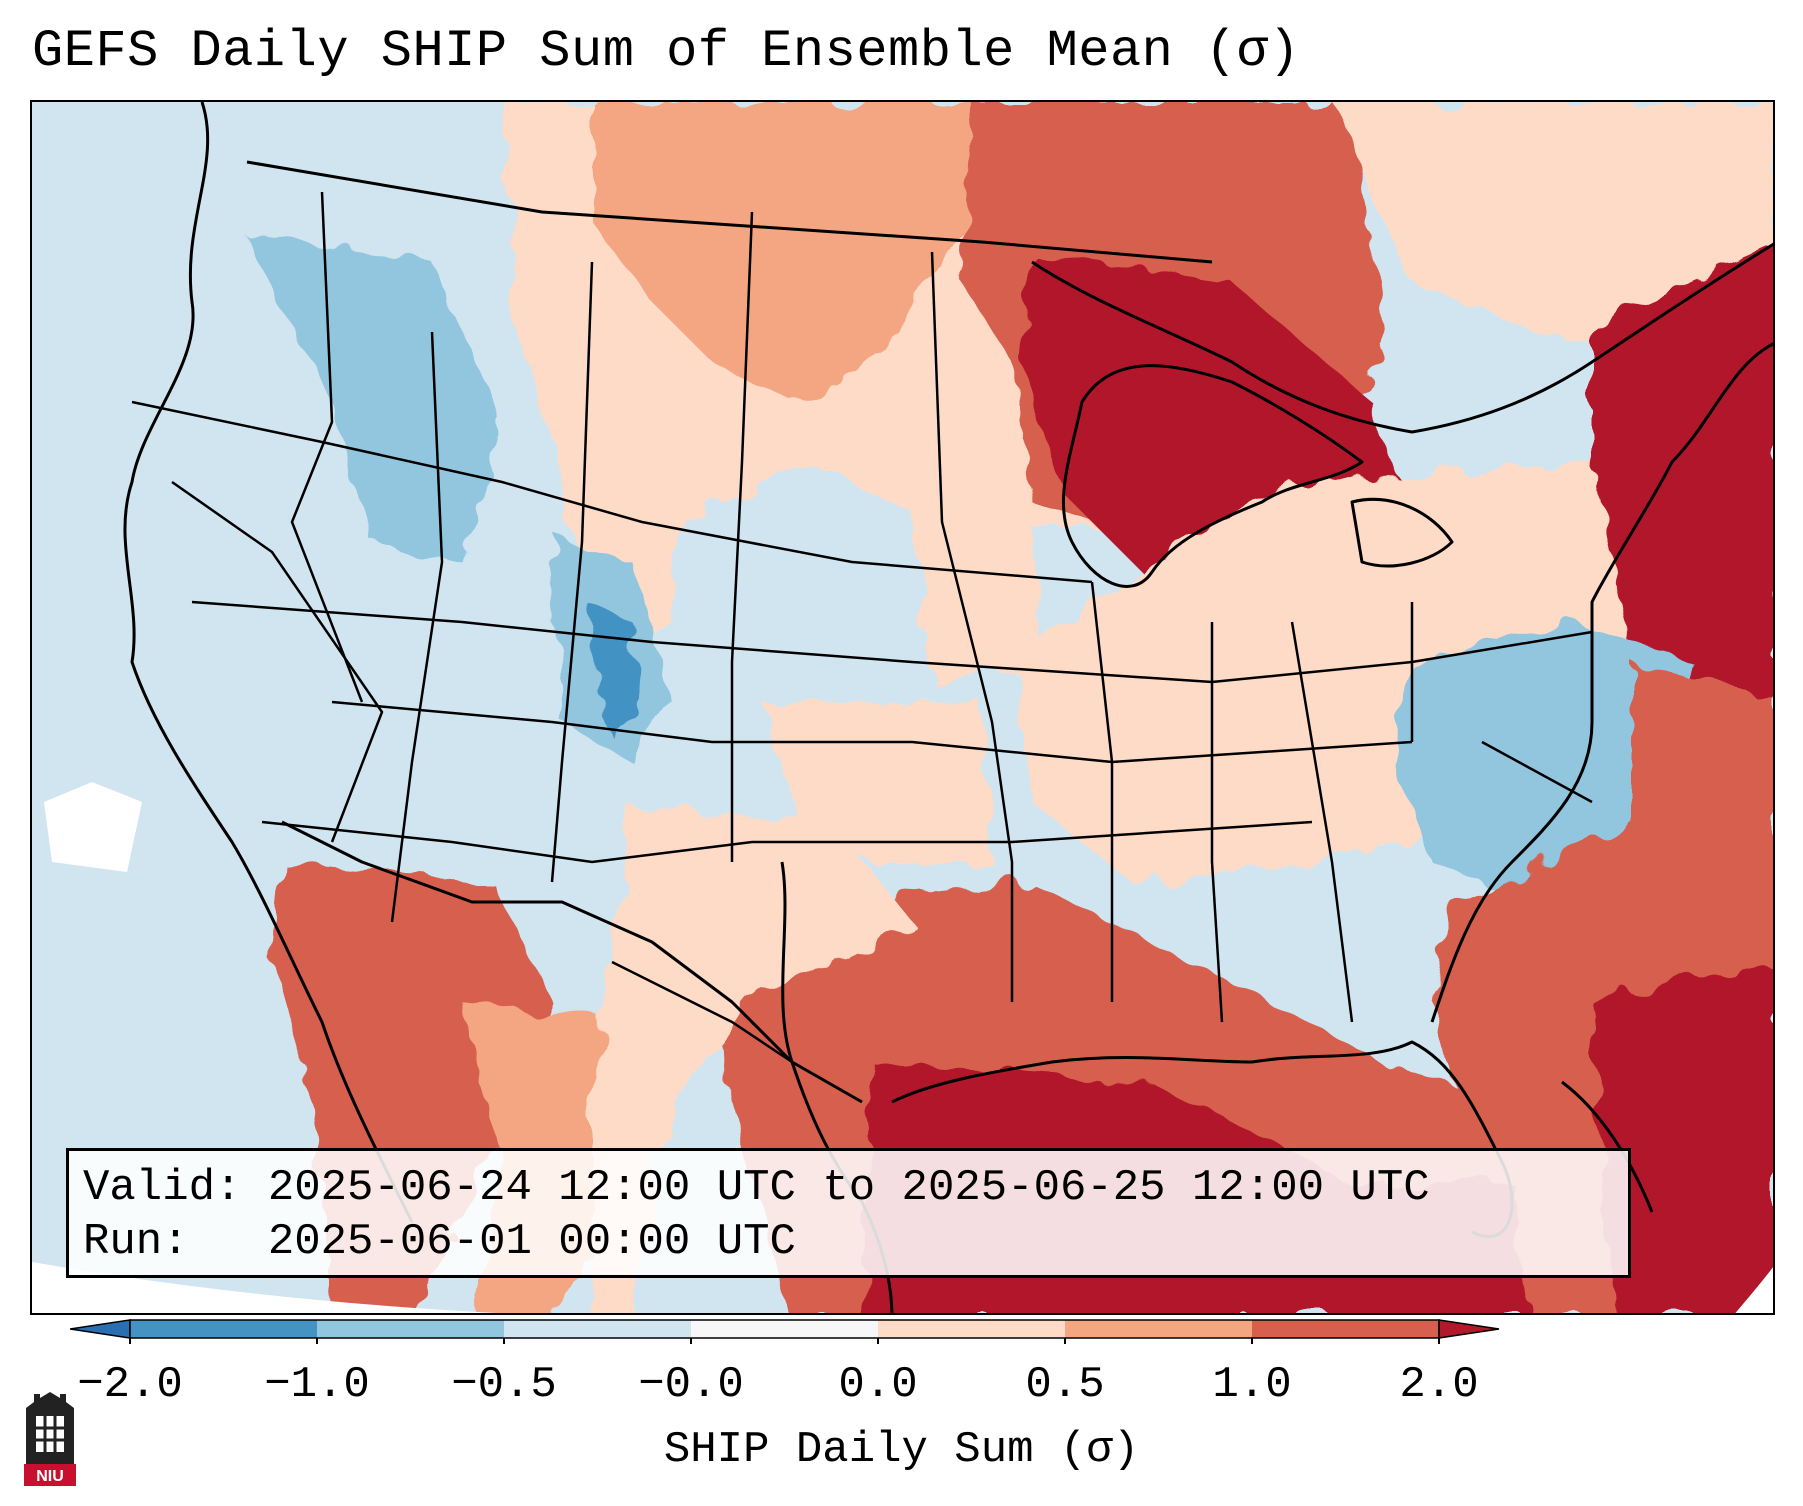 Image resolution: width=1803 pixels, height=1506 pixels. What do you see at coordinates (784, 1341) in the screenshot?
I see `colorbar-ticks` at bounding box center [784, 1341].